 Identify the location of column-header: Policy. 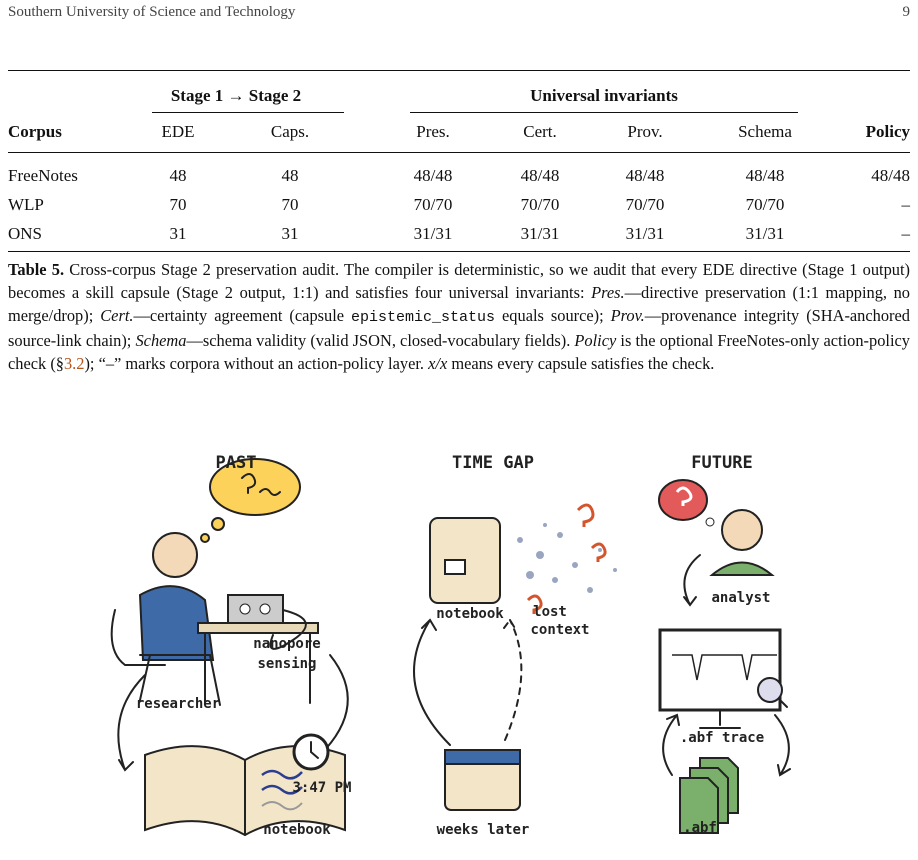
(887, 131).